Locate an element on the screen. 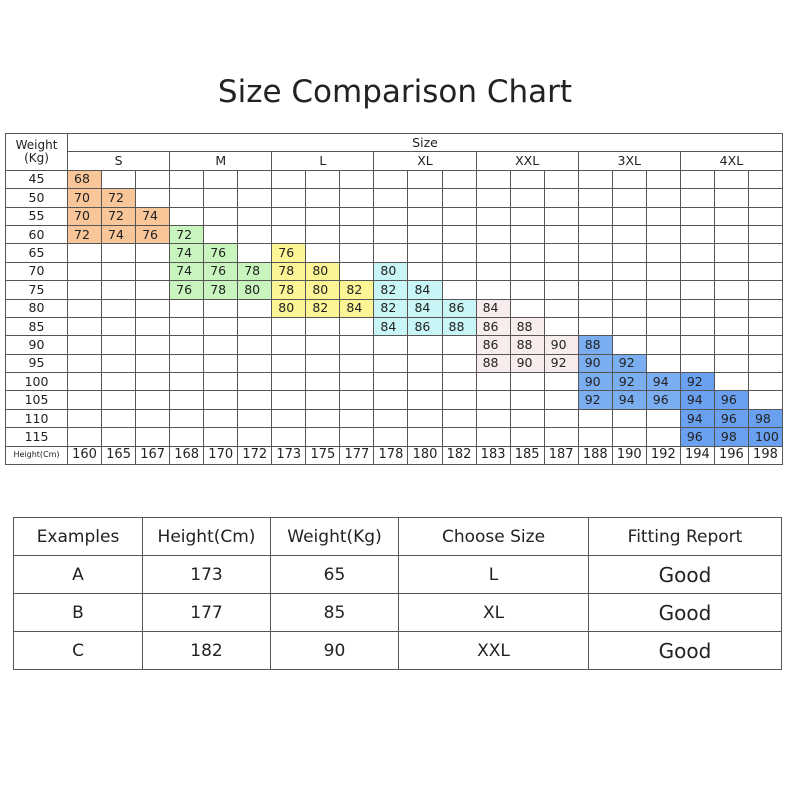 Image resolution: width=790 pixels, height=790 pixels. height: 198 is located at coordinates (765, 455).